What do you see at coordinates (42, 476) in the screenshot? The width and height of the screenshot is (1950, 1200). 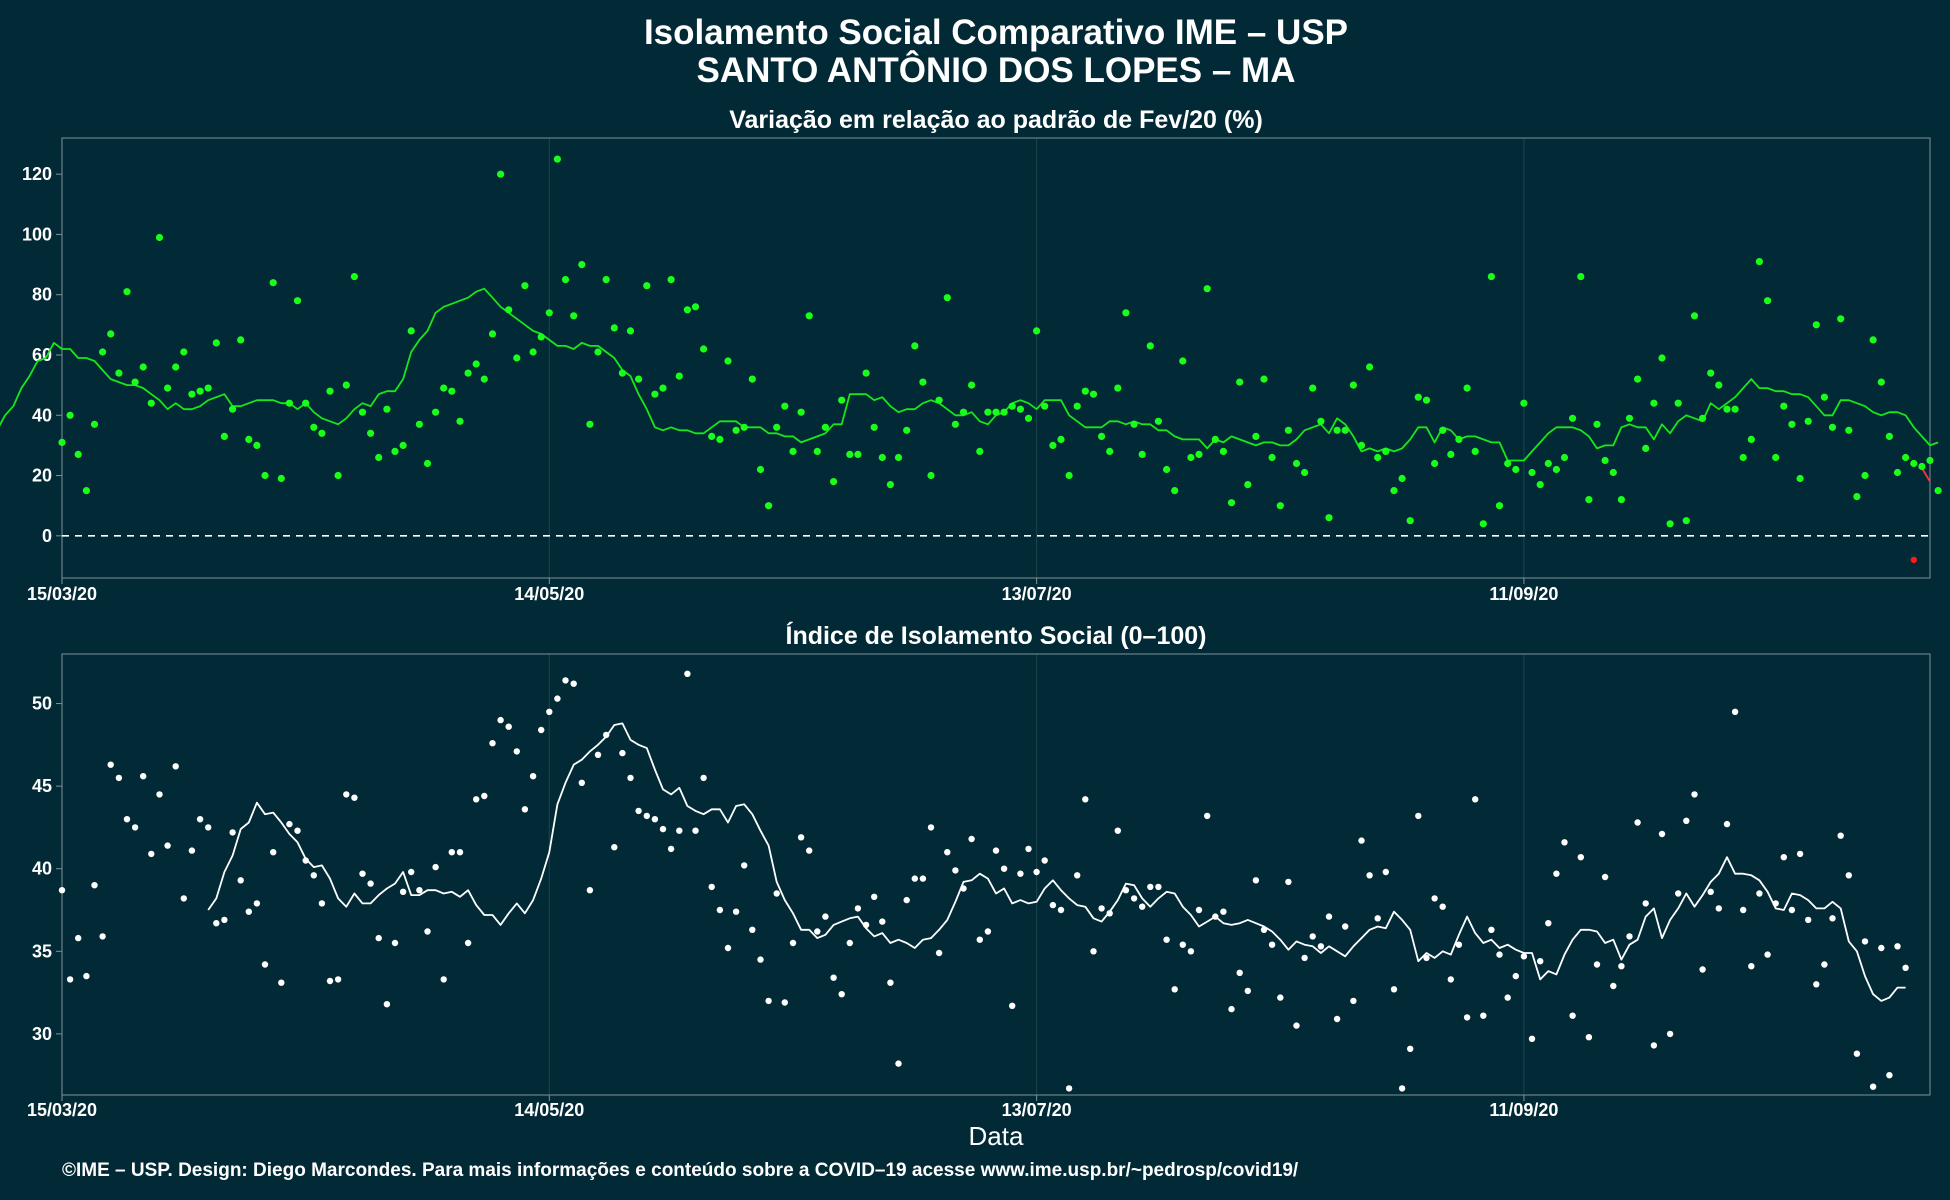 I see `variation-y-tick-label: 20` at bounding box center [42, 476].